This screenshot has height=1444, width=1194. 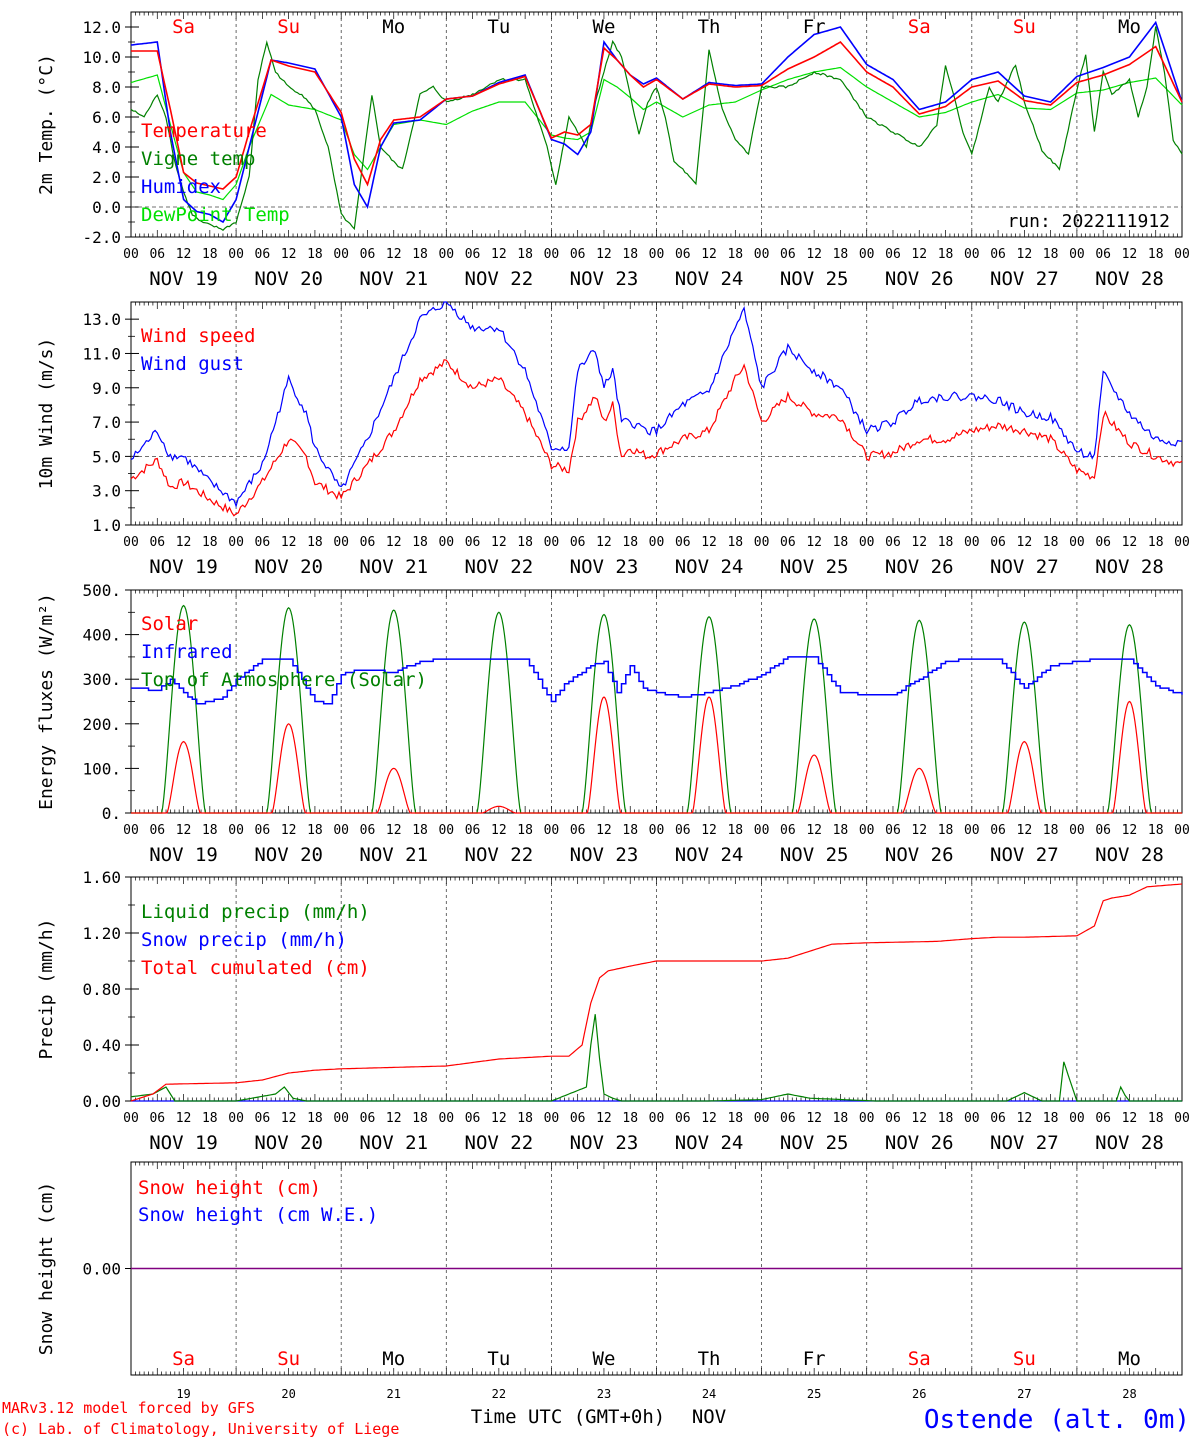 I want to click on y-tick-label: 8.0, so click(x=106, y=87).